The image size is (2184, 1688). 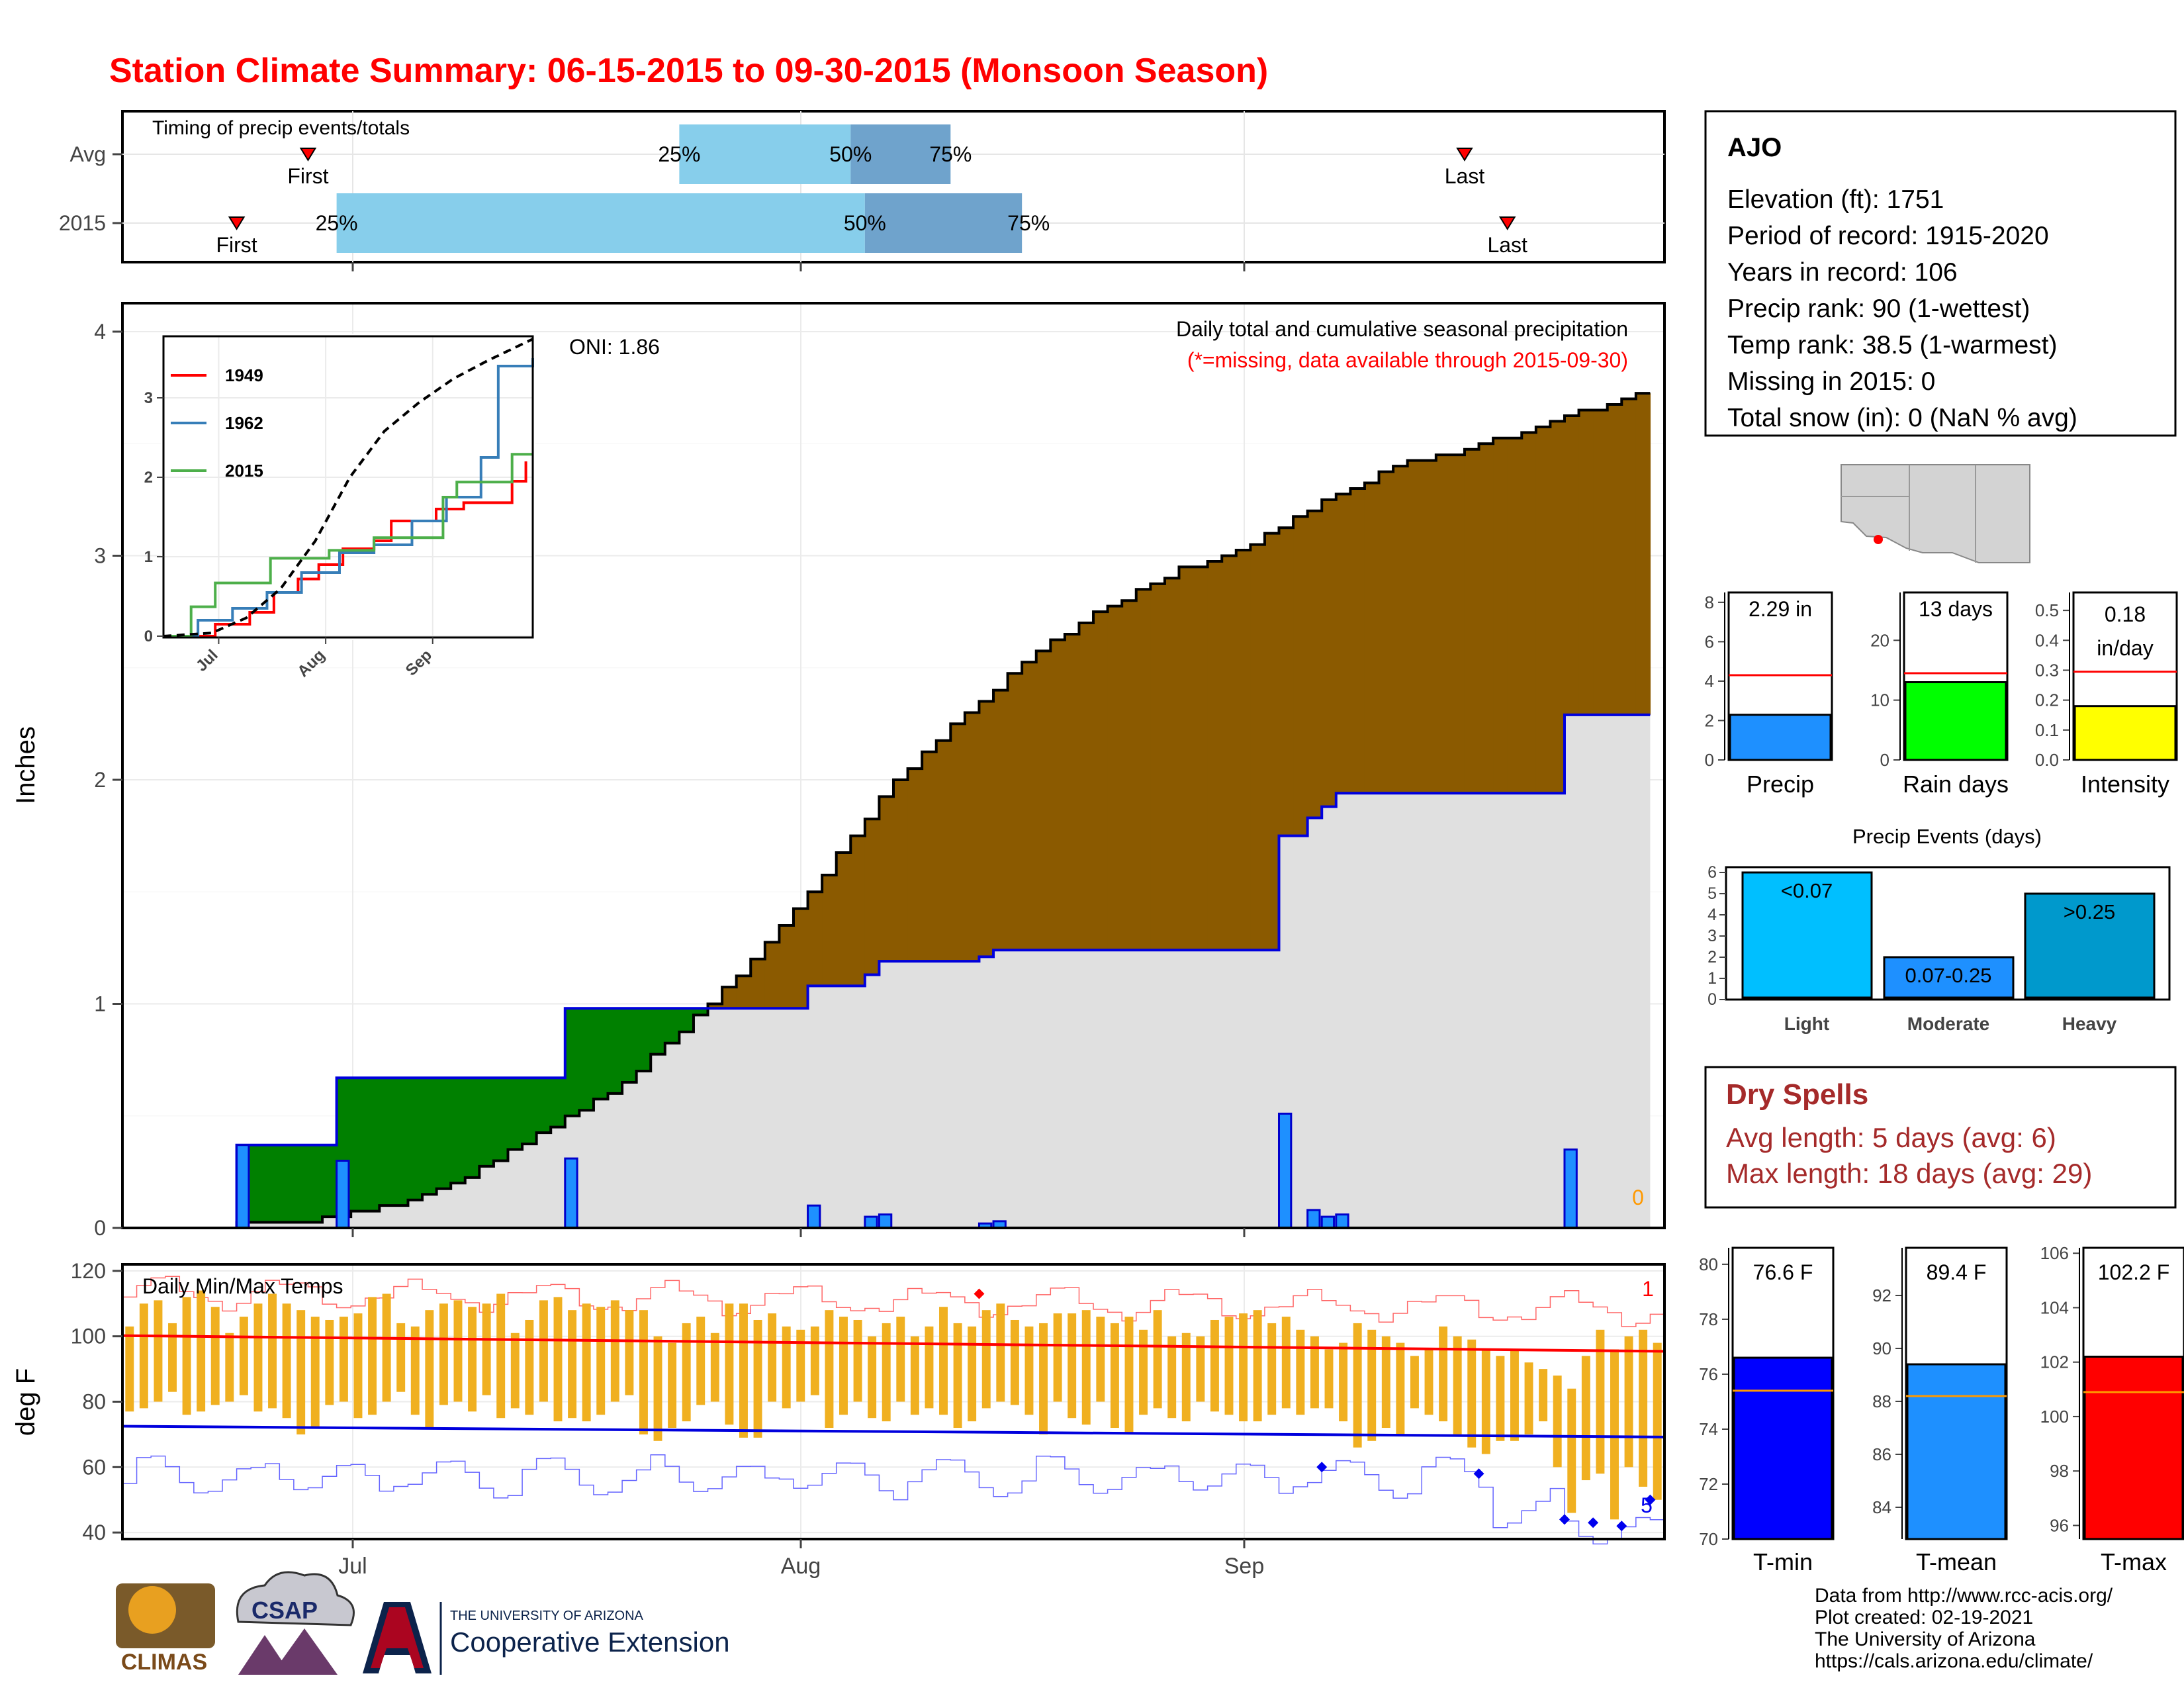 I want to click on mini-intensity-value-label: 0.18, so click(x=2125, y=614).